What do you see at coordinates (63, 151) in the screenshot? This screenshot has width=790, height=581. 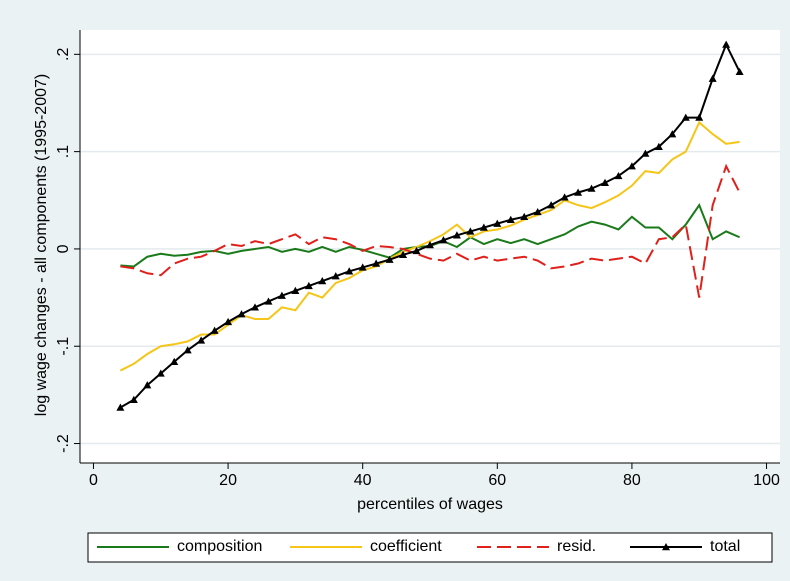 I see `y-tick-label: .1` at bounding box center [63, 151].